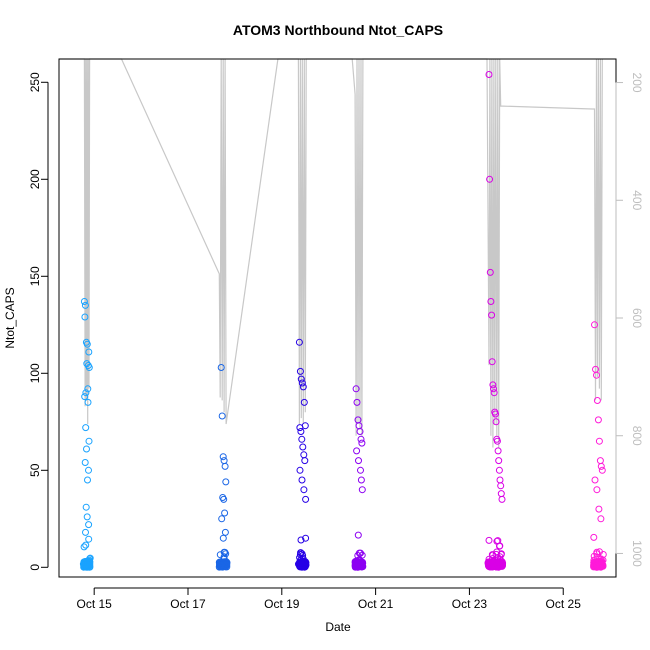 Image resolution: width=650 pixels, height=650 pixels. Describe the element at coordinates (35, 470) in the screenshot. I see `y-tick-label: 50` at that location.